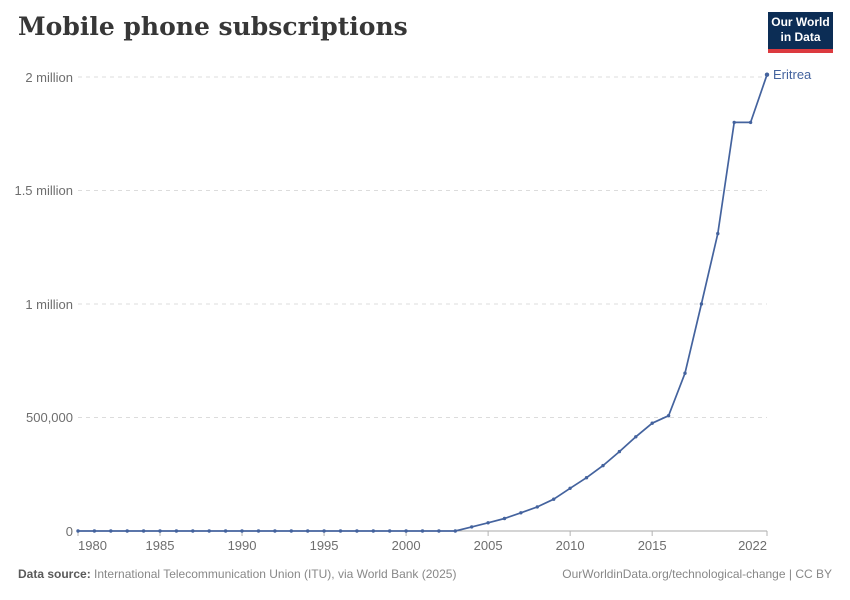 The height and width of the screenshot is (600, 850). What do you see at coordinates (92, 545) in the screenshot?
I see `x-tick-label: 1980` at bounding box center [92, 545].